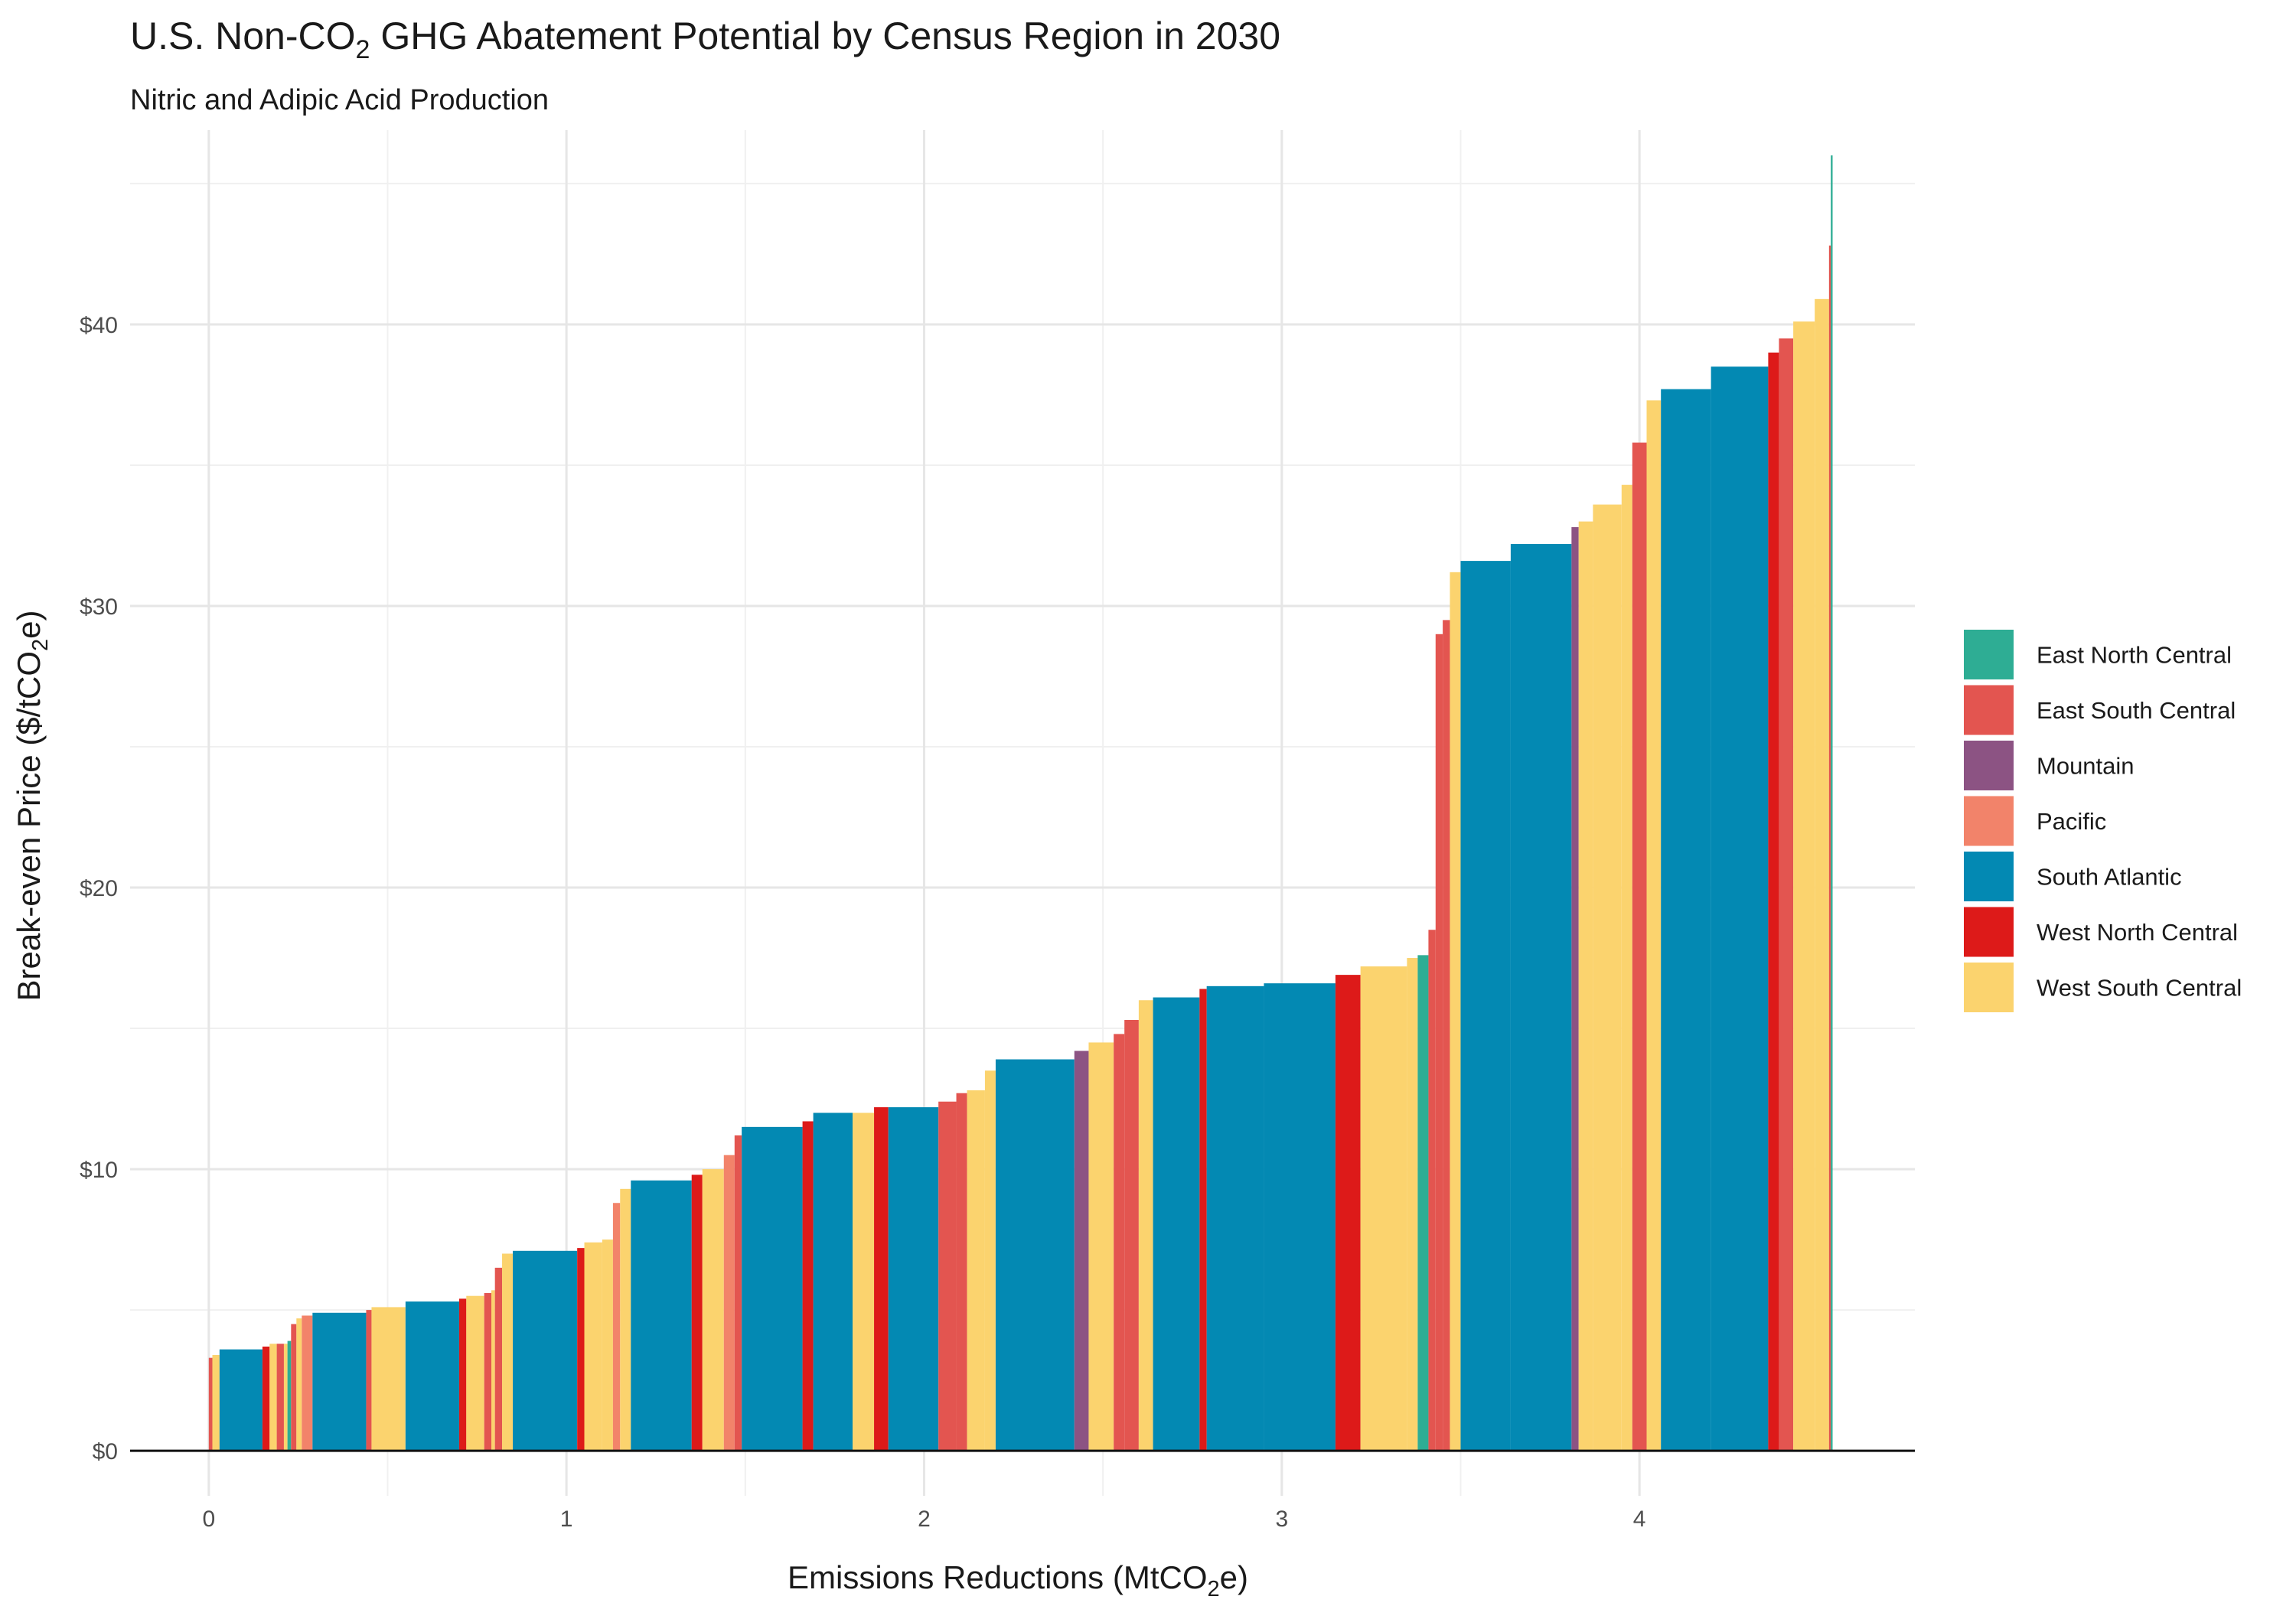  I want to click on y-tick-label: $40, so click(99, 325).